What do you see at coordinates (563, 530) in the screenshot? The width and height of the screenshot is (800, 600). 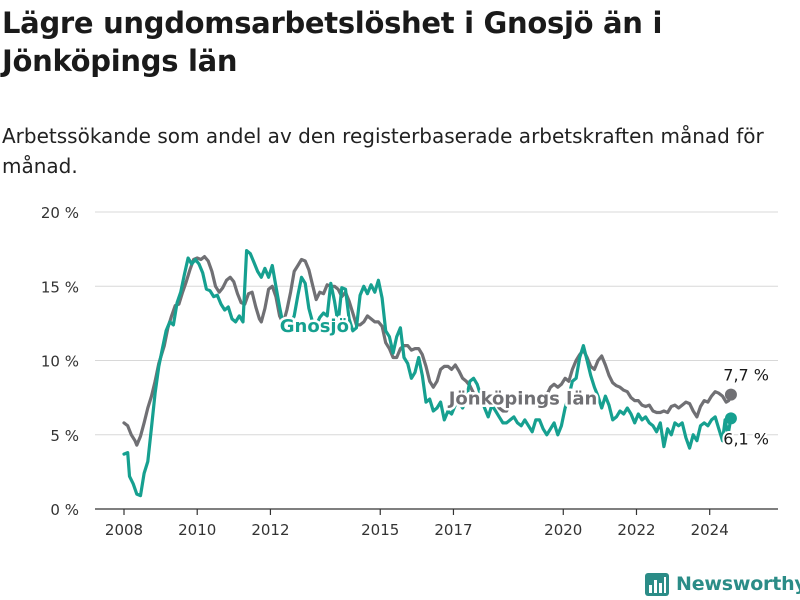 I see `x-tick-label: 2020` at bounding box center [563, 530].